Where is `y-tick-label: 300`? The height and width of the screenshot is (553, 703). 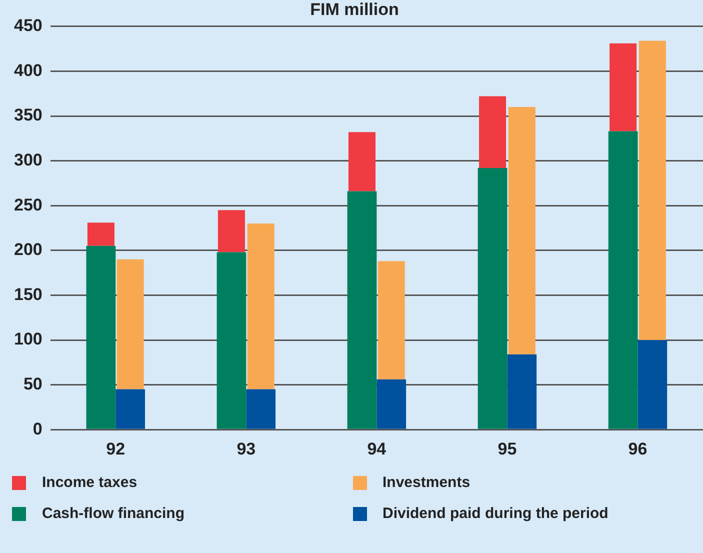 y-tick-label: 300 is located at coordinates (28, 160).